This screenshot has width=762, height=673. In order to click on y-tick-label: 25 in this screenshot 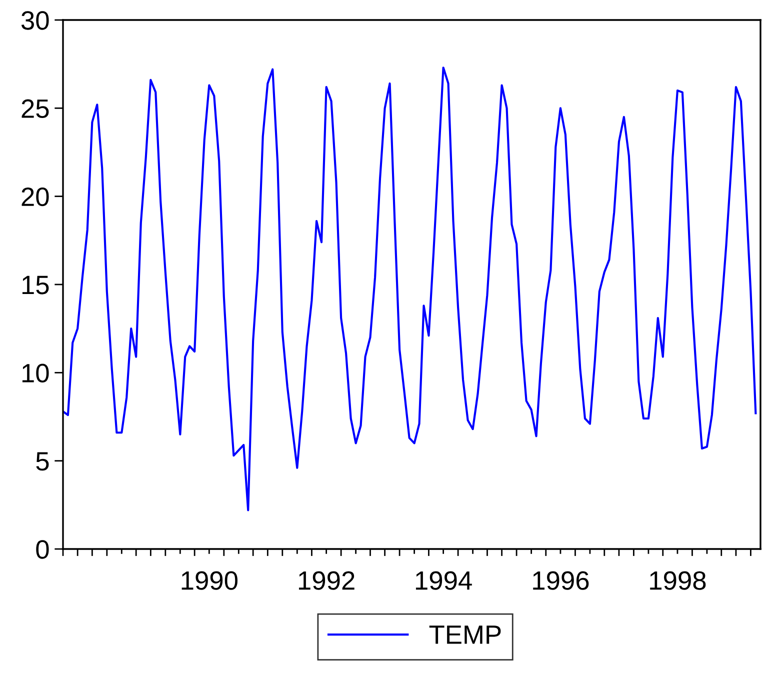, I will do `click(35, 108)`.